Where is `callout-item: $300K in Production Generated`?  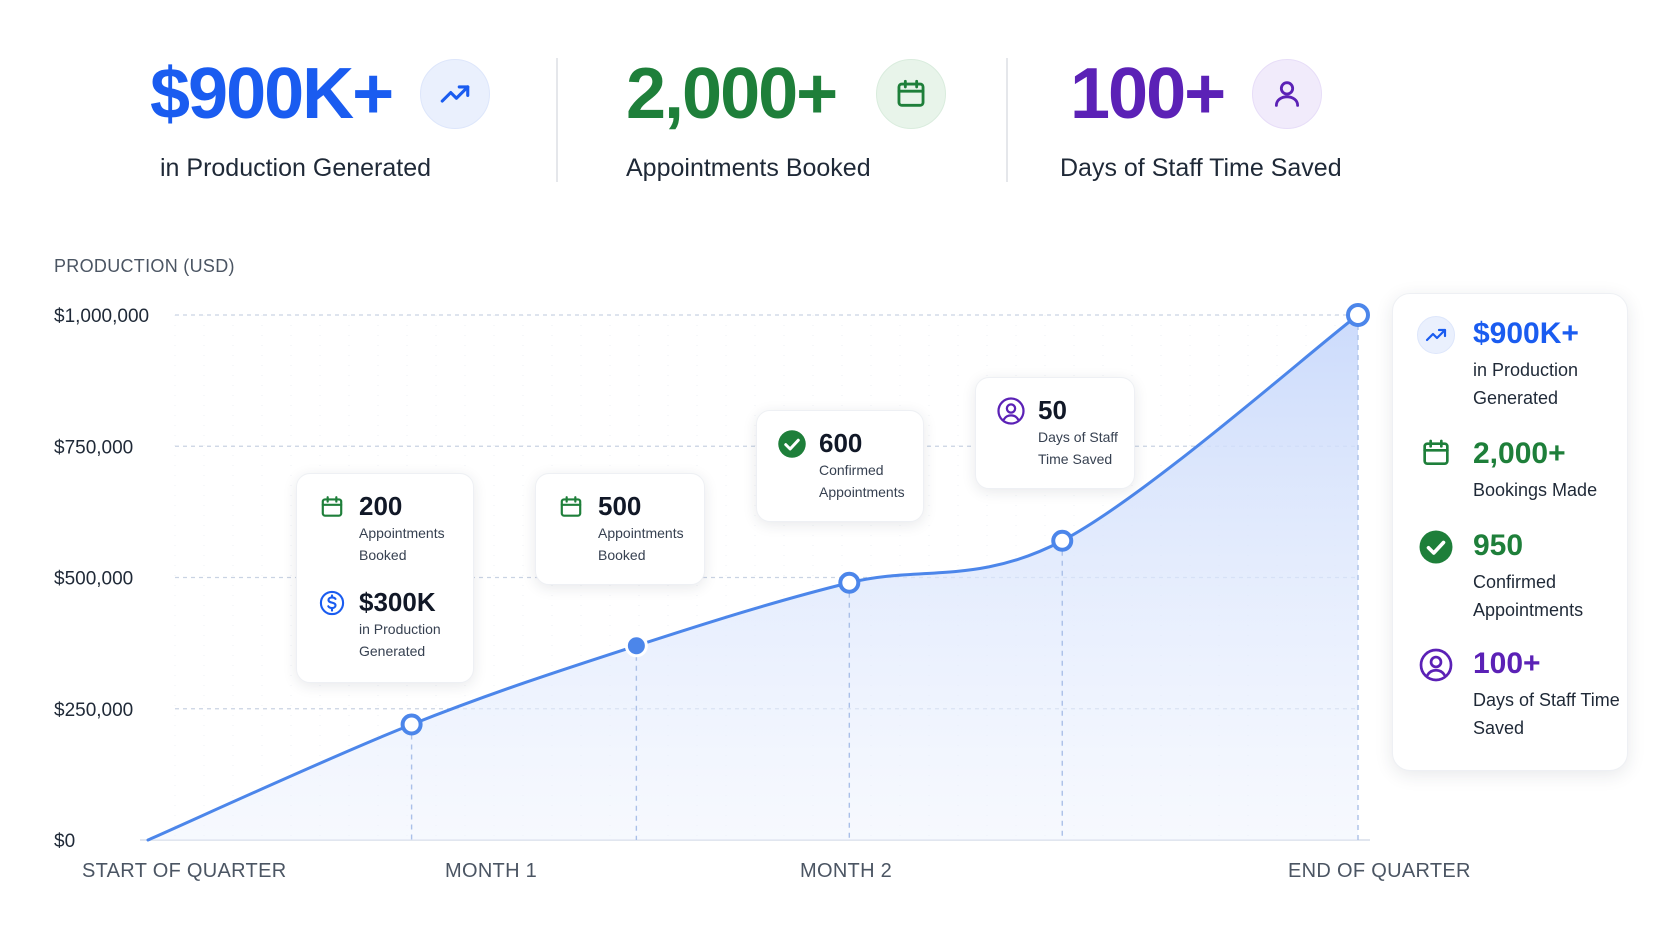 callout-item: $300K in Production Generated is located at coordinates (386, 624).